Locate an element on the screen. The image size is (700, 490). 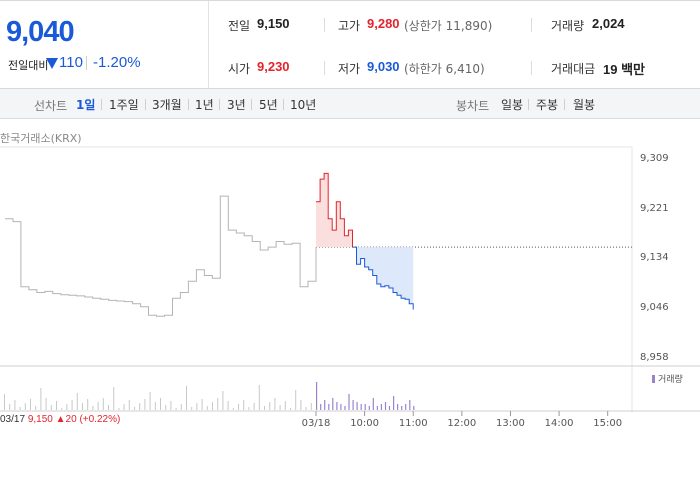
current-price: 9,040 is located at coordinates (40, 32).